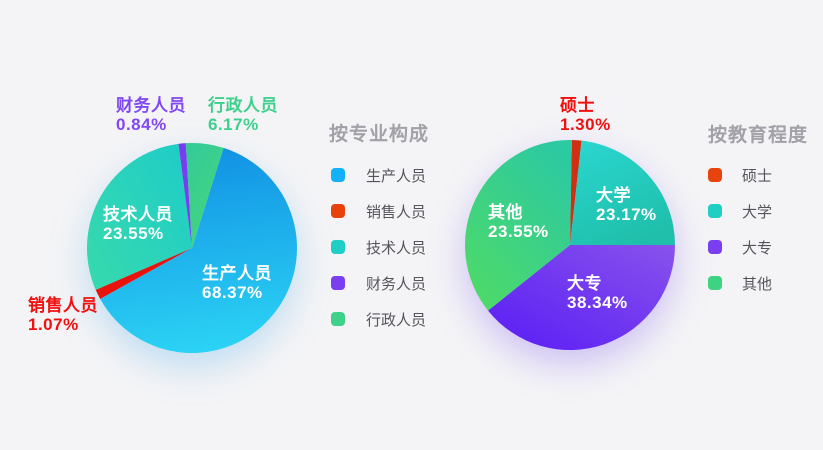 The width and height of the screenshot is (823, 450). I want to click on slice-label-other: 其他 23.55%, so click(518, 222).